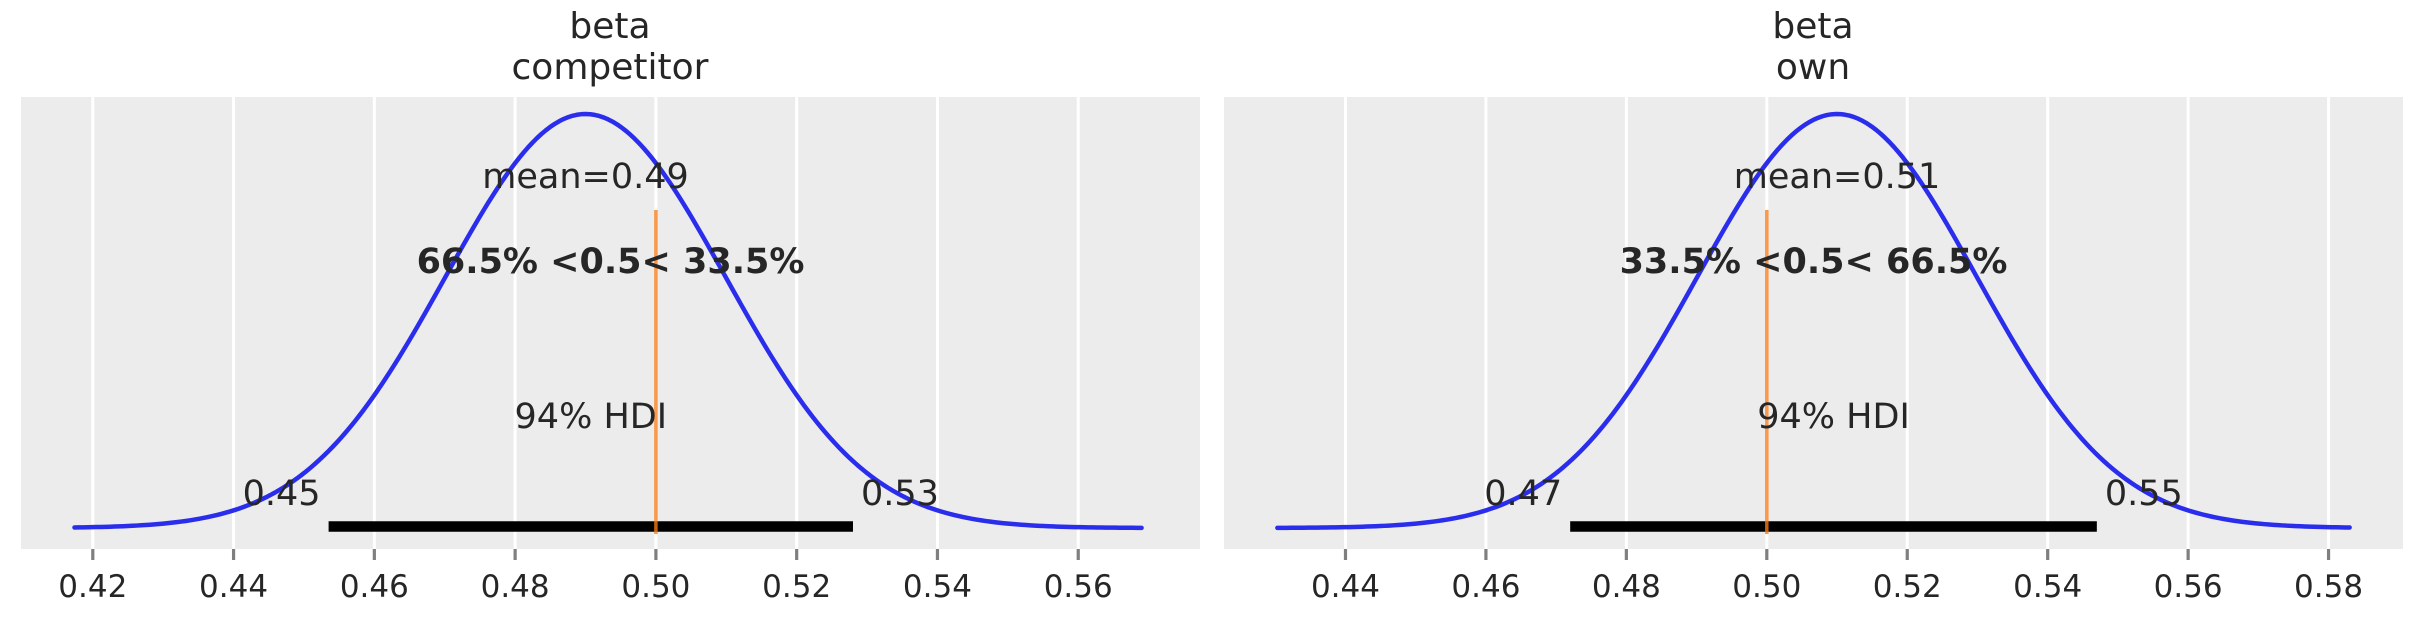 This screenshot has height=623, width=2423. I want to click on hdi-lo-label: 0.47, so click(1523, 494).